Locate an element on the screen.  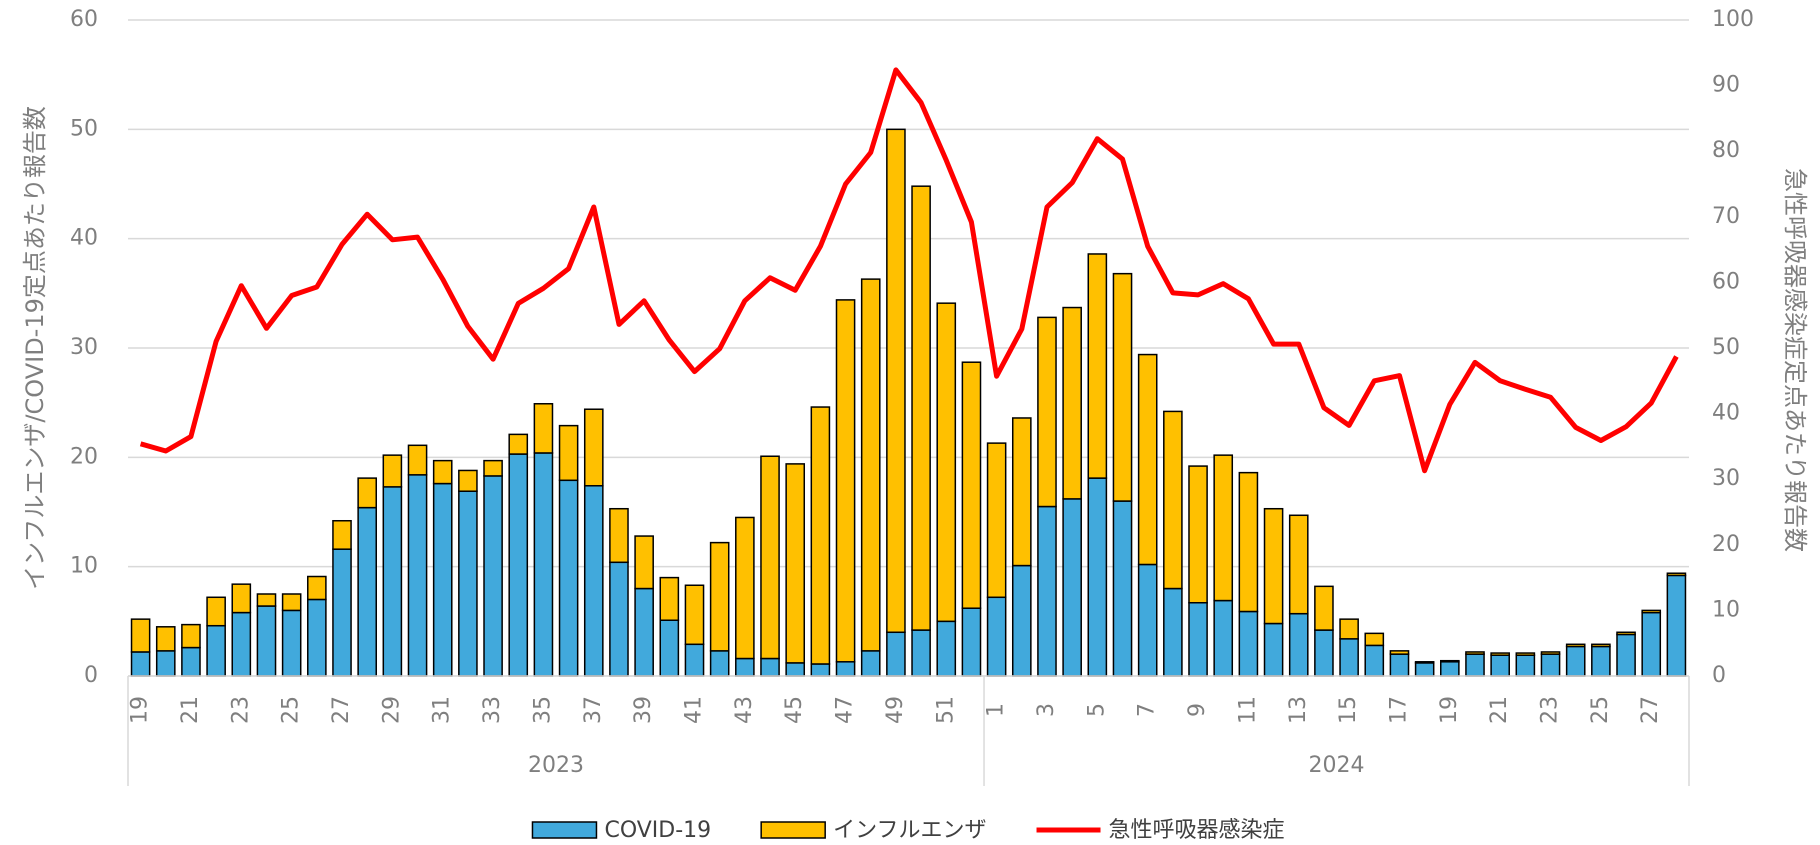
y2-tick-label: 70 is located at coordinates (1726, 216).